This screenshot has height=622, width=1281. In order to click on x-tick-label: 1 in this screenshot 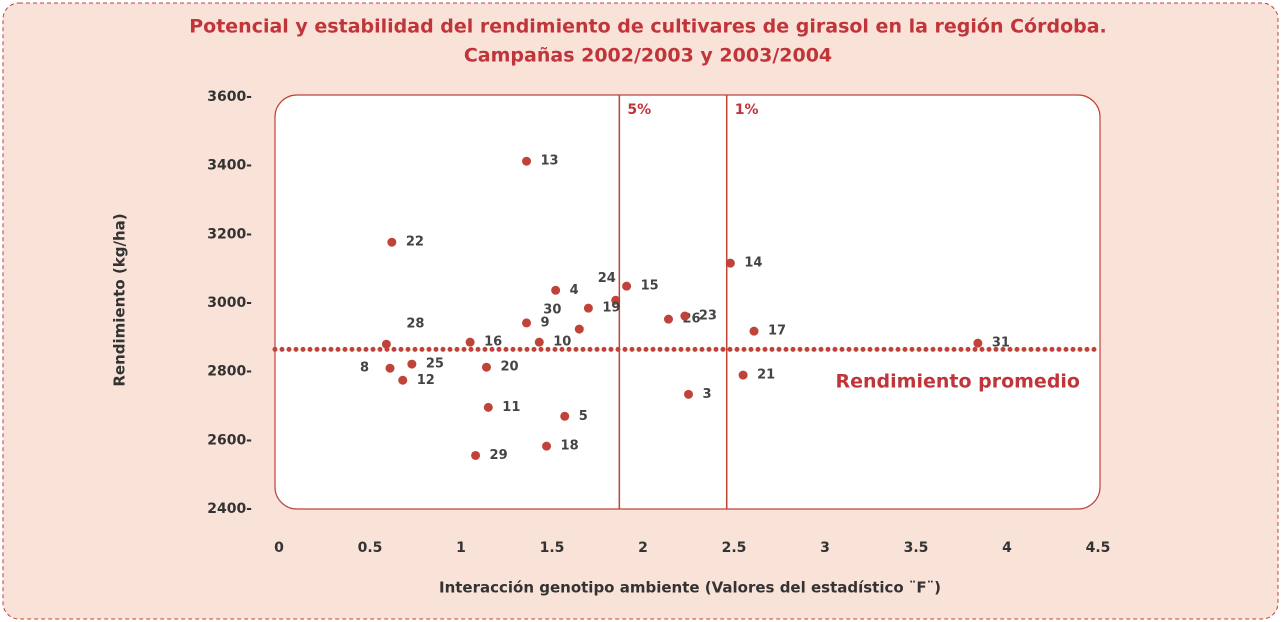, I will do `click(461, 548)`.